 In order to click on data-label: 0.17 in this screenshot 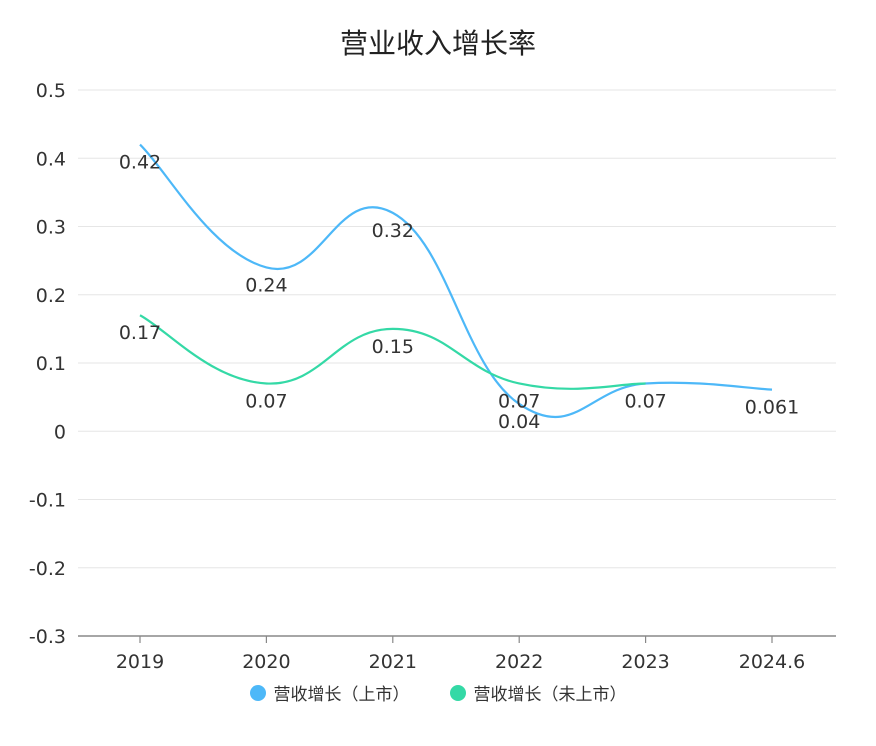, I will do `click(140, 333)`.